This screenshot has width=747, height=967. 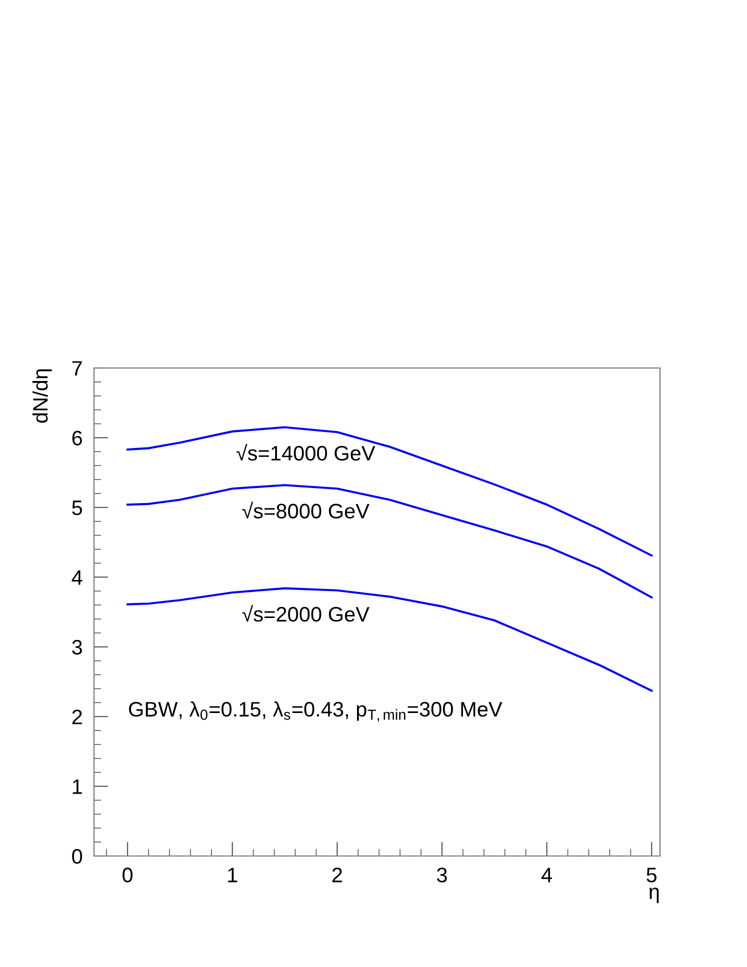 What do you see at coordinates (77, 368) in the screenshot?
I see `y-tick-label: 7` at bounding box center [77, 368].